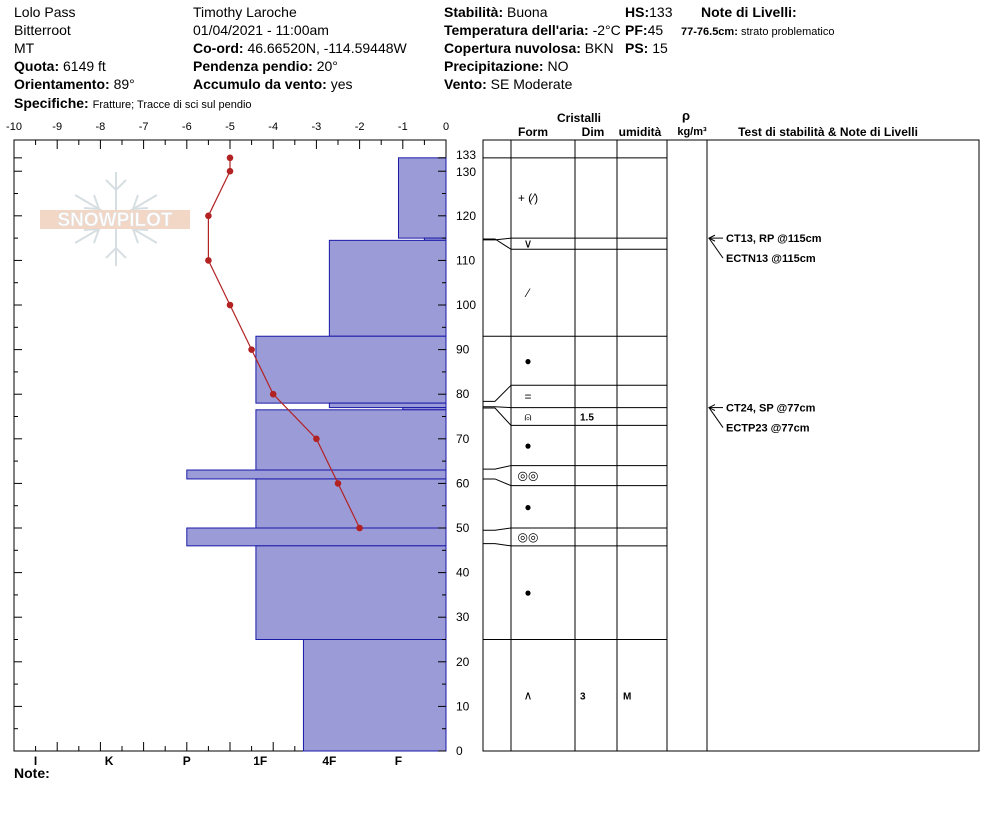 The width and height of the screenshot is (994, 840). I want to click on temperature-profile-line, so click(284, 343).